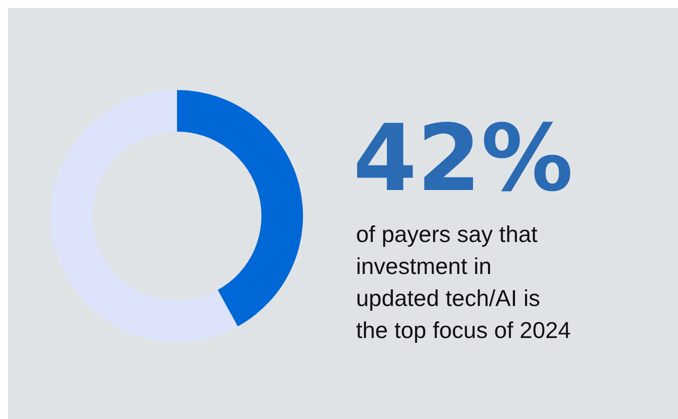  What do you see at coordinates (463, 158) in the screenshot?
I see `data-label: 42%` at bounding box center [463, 158].